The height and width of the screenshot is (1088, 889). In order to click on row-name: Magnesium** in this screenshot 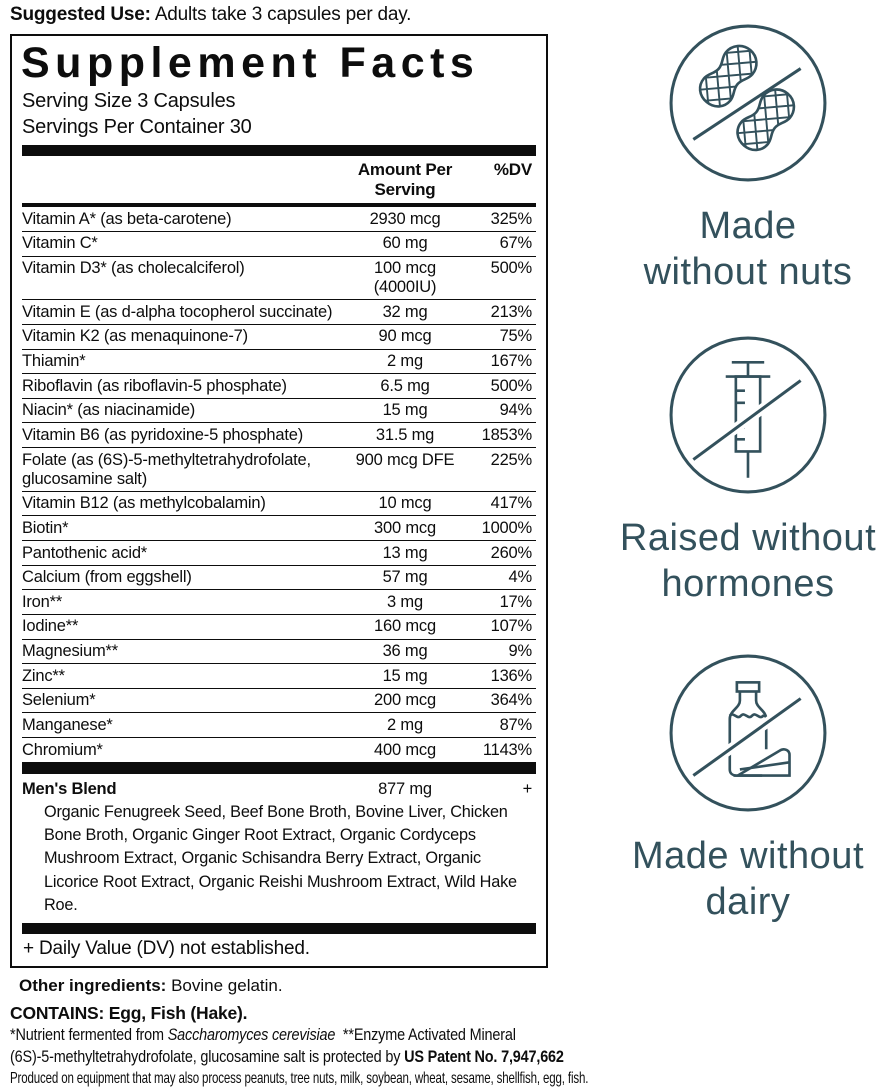, I will do `click(70, 651)`.